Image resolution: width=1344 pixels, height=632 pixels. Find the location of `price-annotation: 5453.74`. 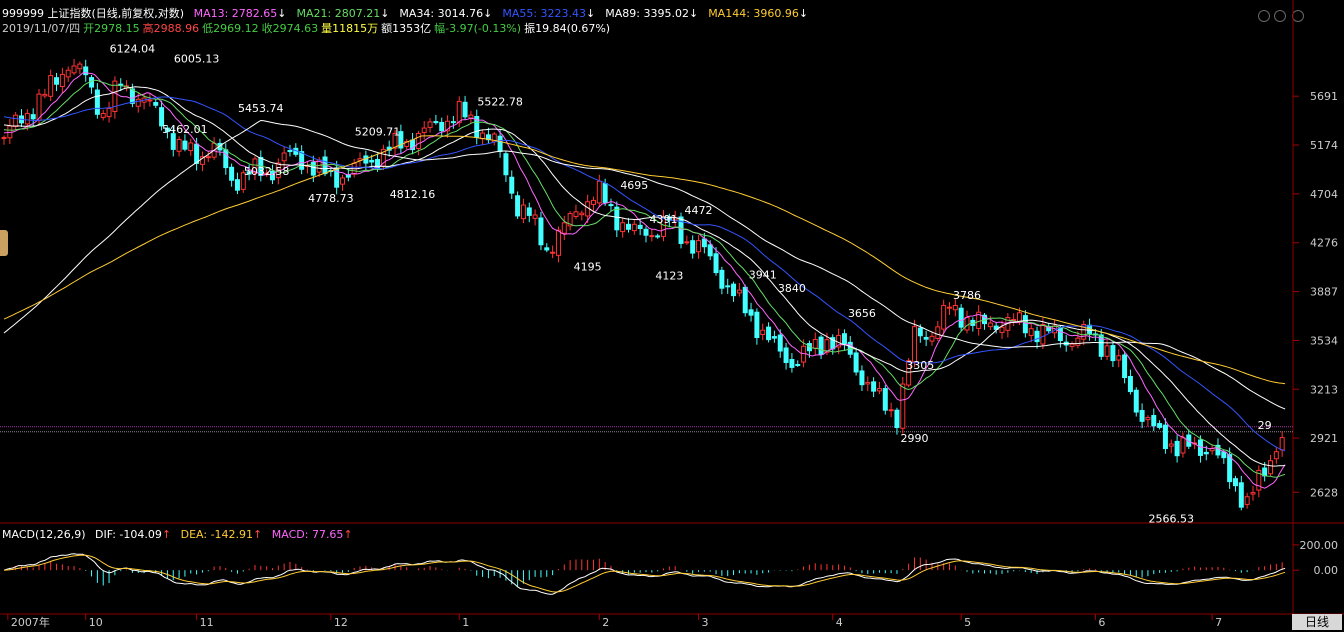

price-annotation: 5453.74 is located at coordinates (261, 108).